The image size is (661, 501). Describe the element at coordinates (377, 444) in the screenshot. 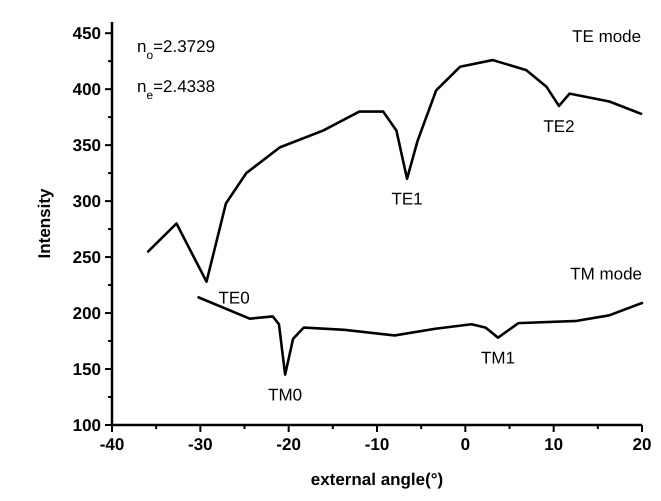

I see `x-tick-label: -10` at that location.